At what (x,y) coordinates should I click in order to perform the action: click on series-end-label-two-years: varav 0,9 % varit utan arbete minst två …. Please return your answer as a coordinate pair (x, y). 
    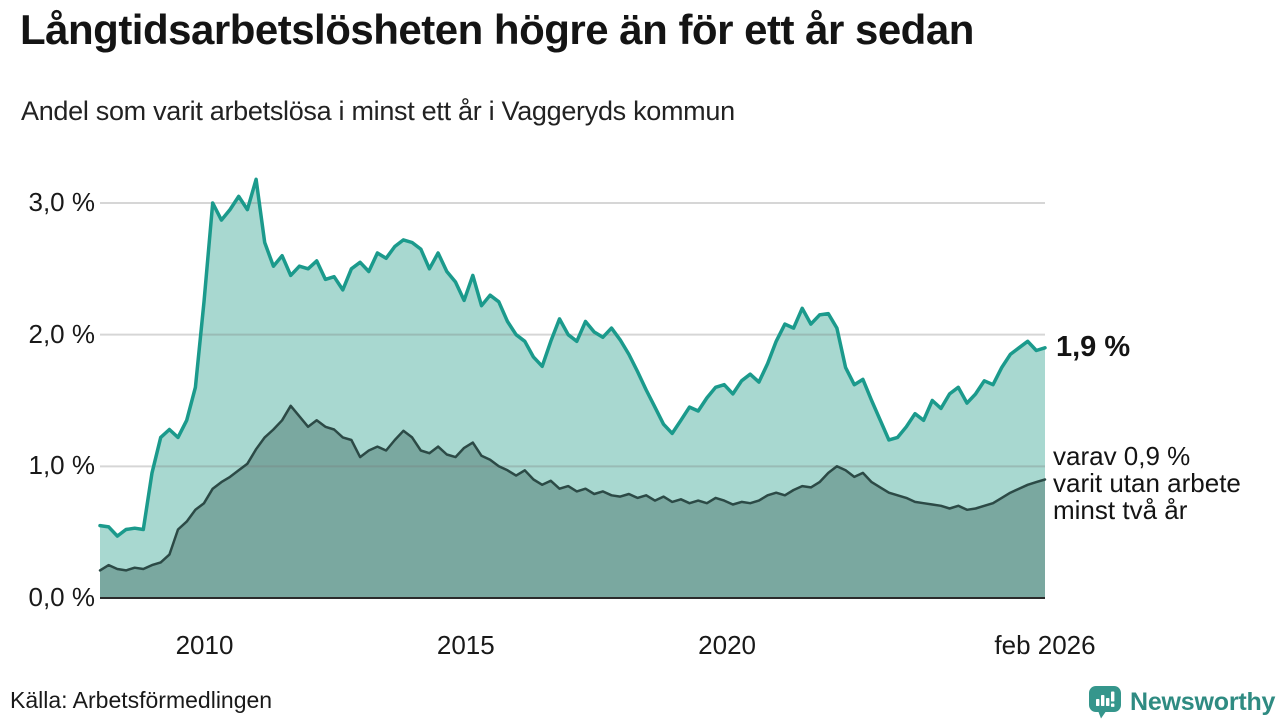
    Looking at the image, I should click on (1147, 483).